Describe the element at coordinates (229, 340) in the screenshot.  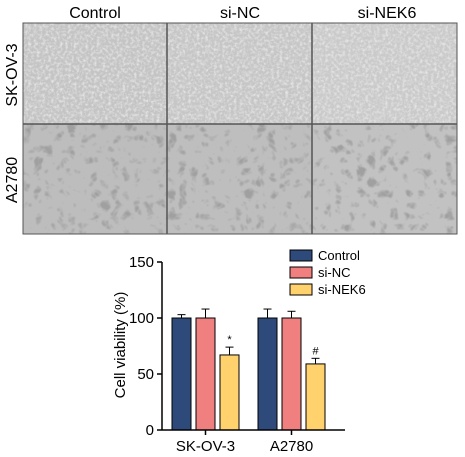
I see `significance-mark: *` at that location.